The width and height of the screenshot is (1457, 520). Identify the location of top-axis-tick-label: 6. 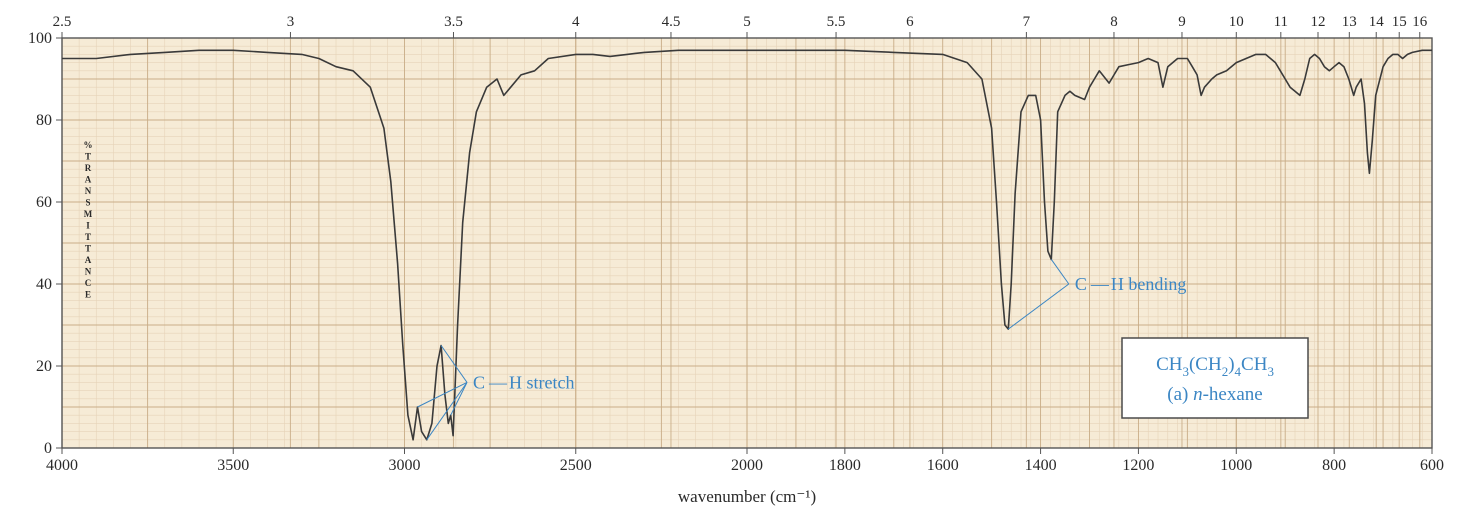
(910, 22).